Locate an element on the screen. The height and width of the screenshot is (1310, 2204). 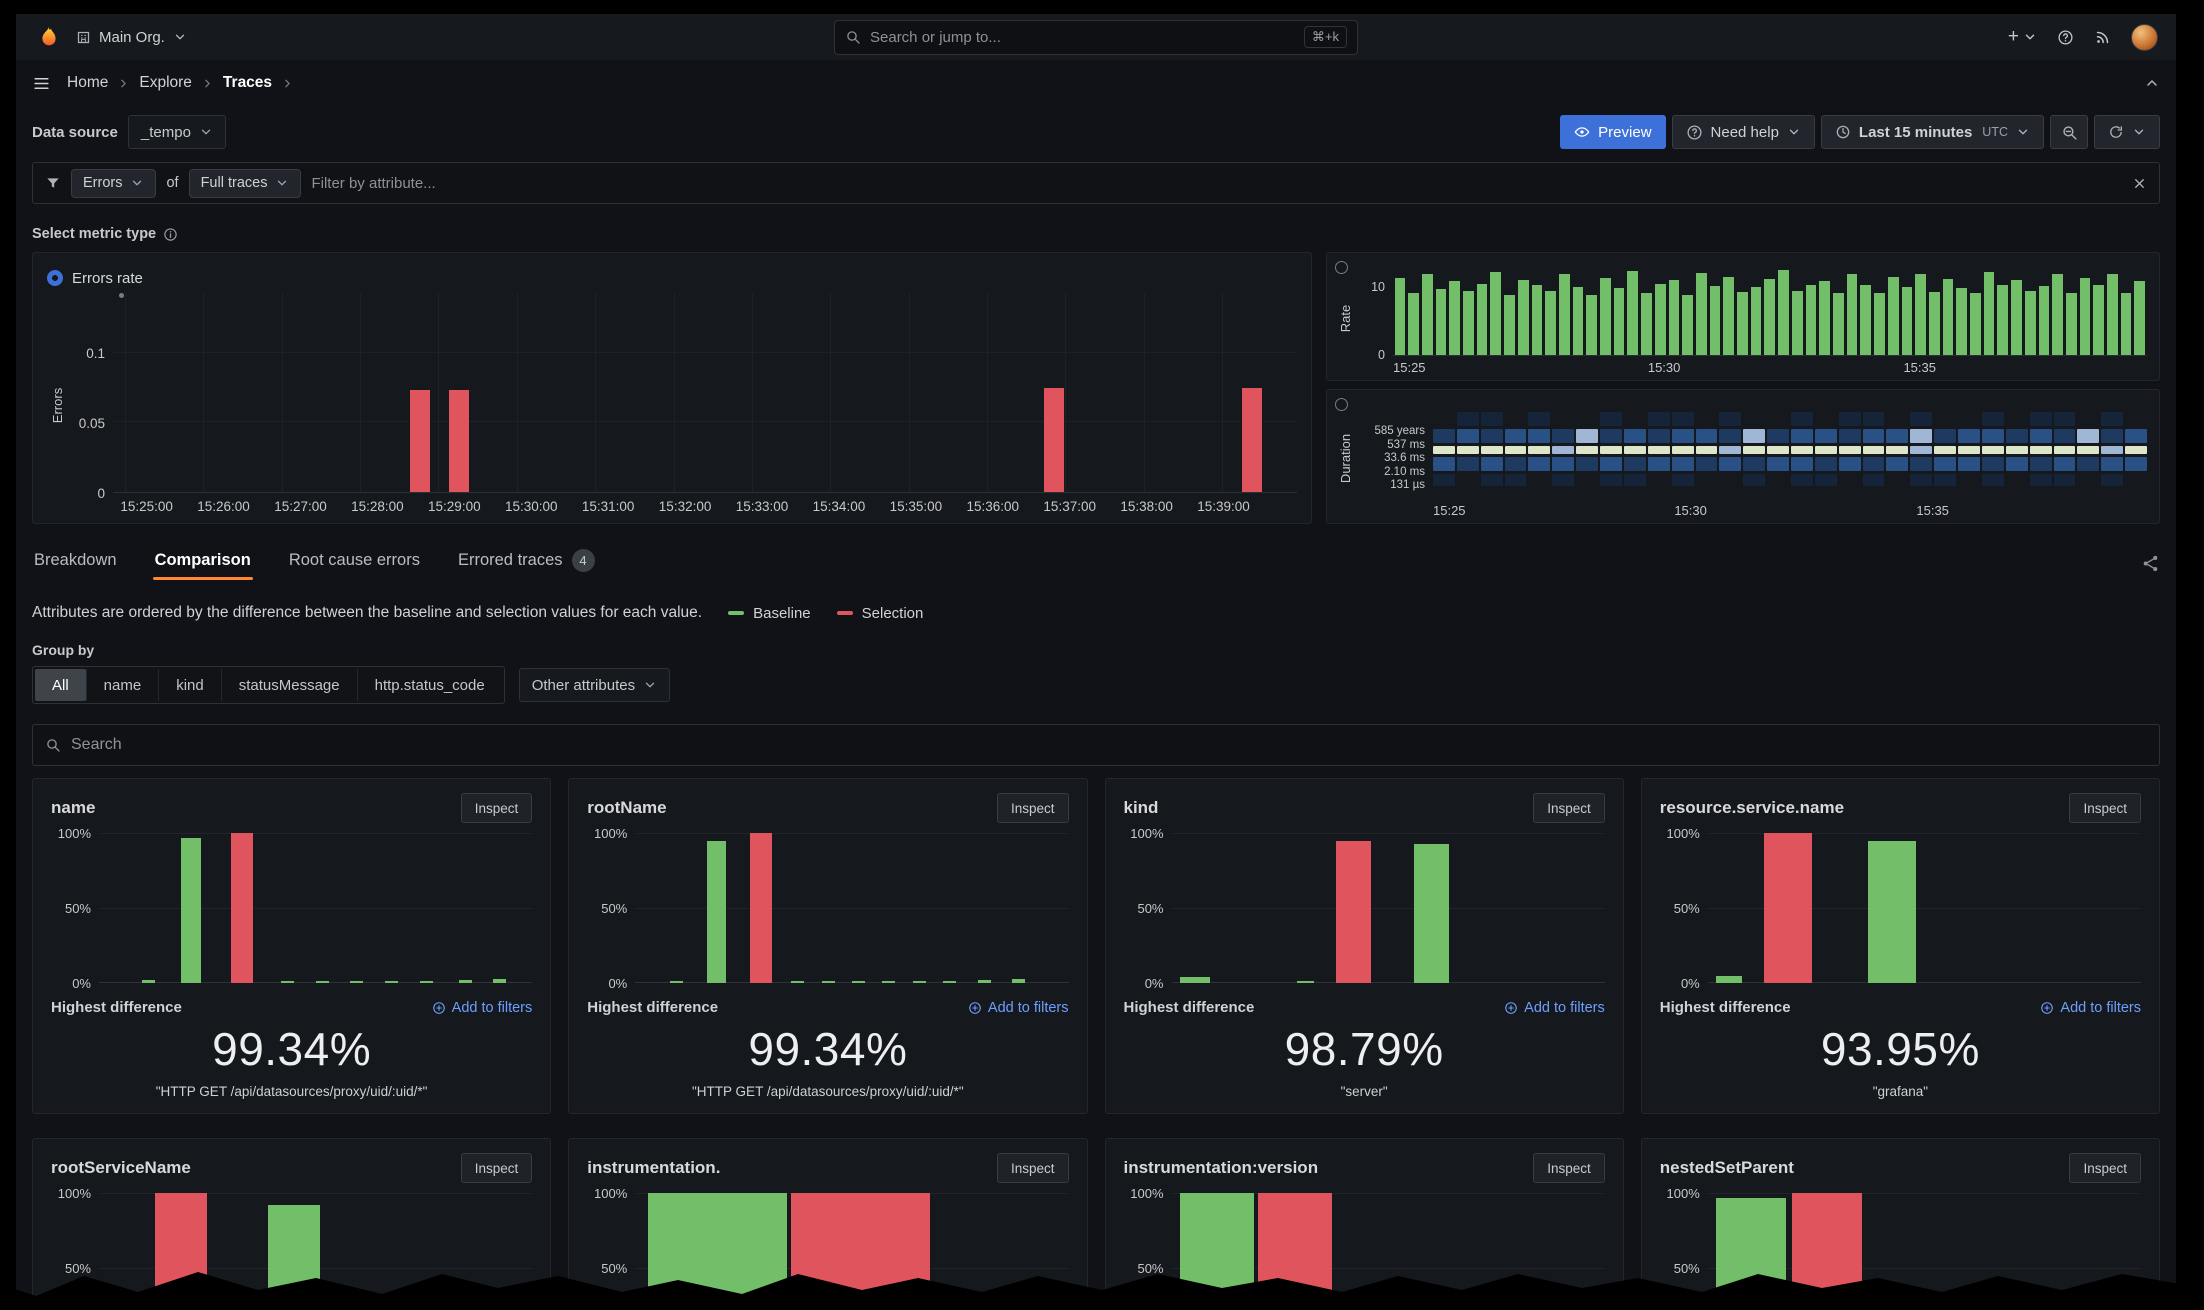
attribute-search is located at coordinates (1096, 745).